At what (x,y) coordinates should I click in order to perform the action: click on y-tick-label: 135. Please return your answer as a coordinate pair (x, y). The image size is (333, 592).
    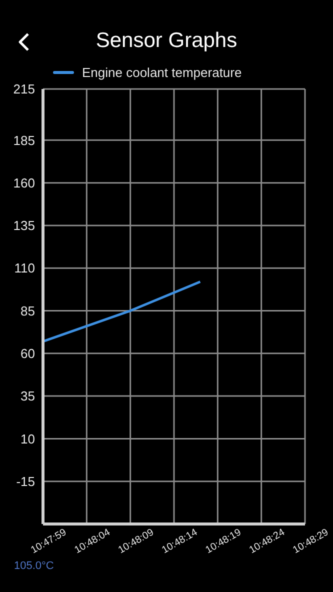
    Looking at the image, I should click on (24, 226).